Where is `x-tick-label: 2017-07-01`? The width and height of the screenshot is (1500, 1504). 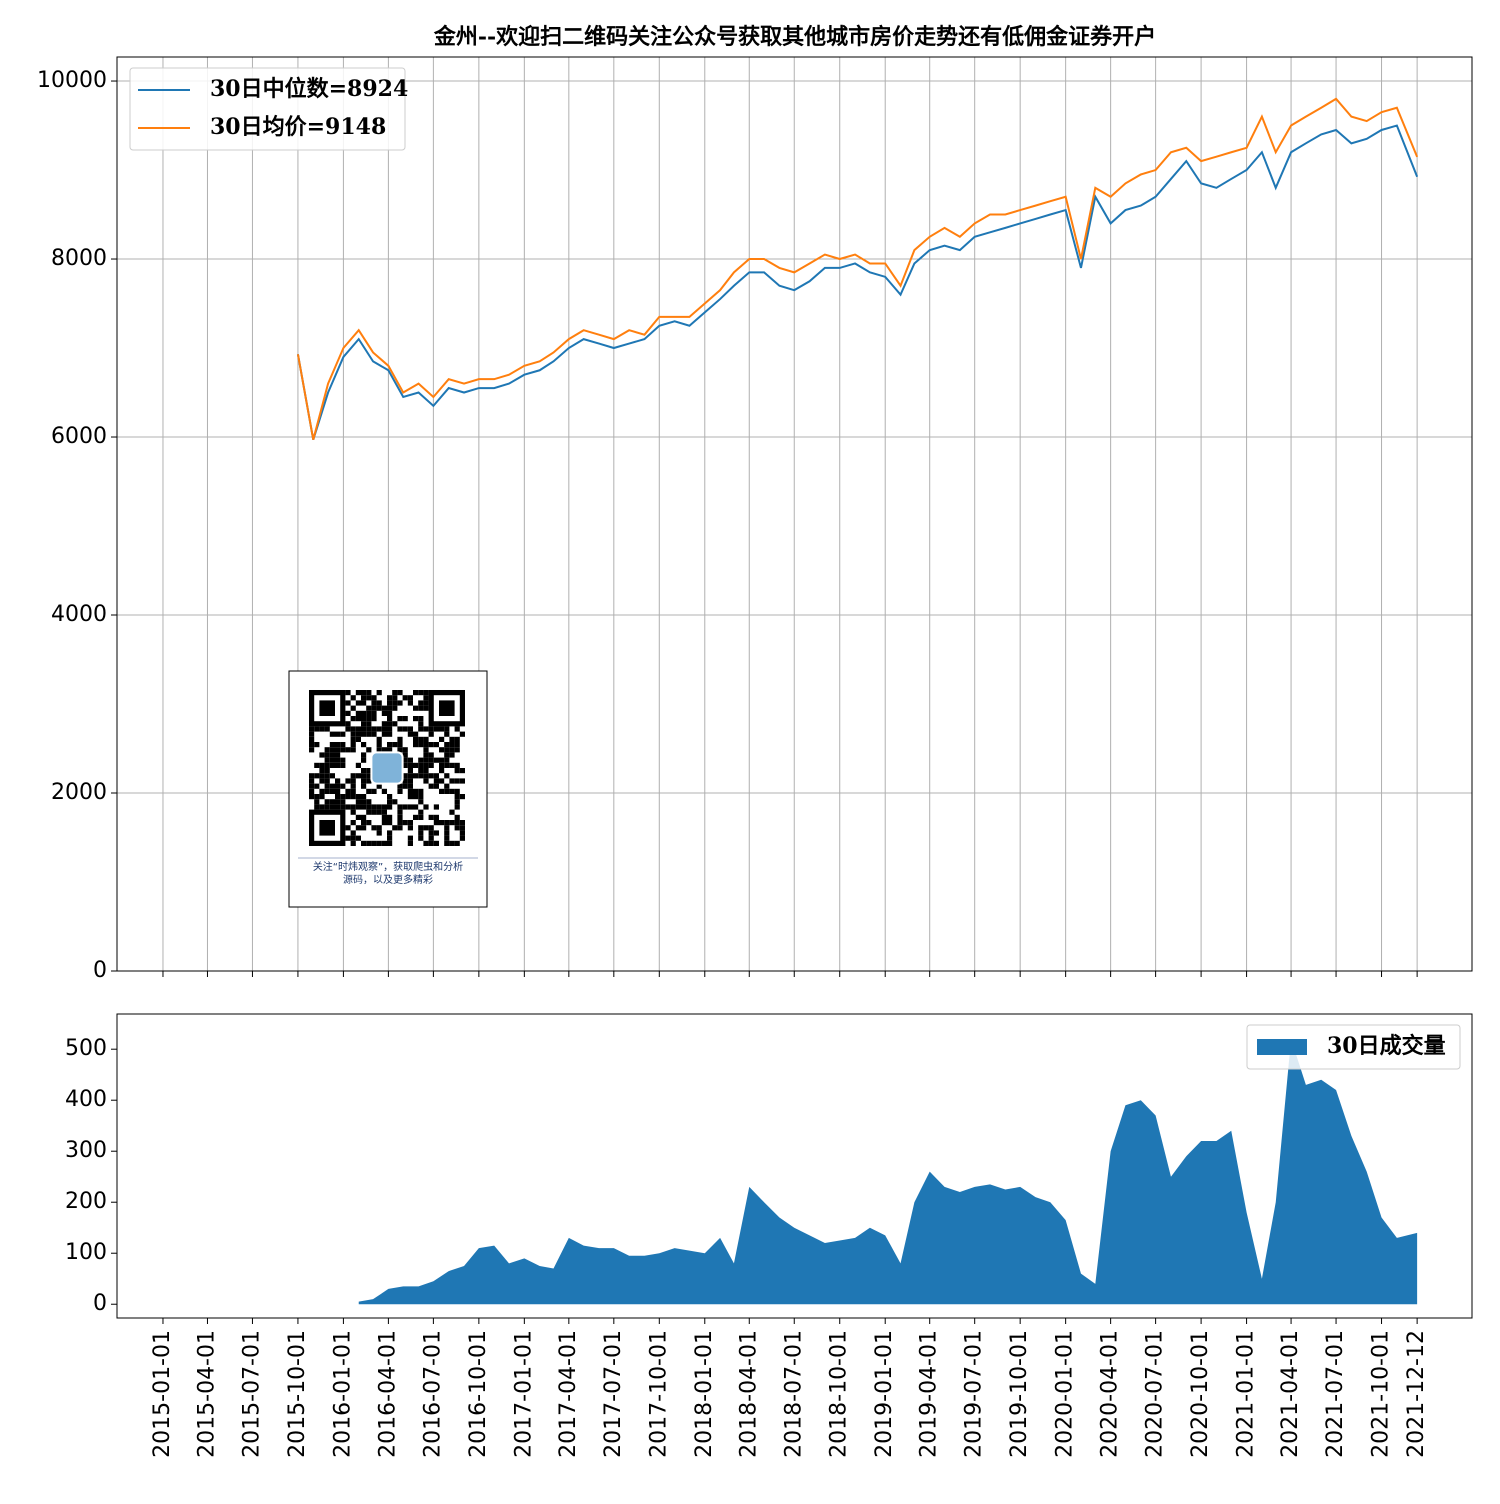
x-tick-label: 2017-07-01 is located at coordinates (613, 1394).